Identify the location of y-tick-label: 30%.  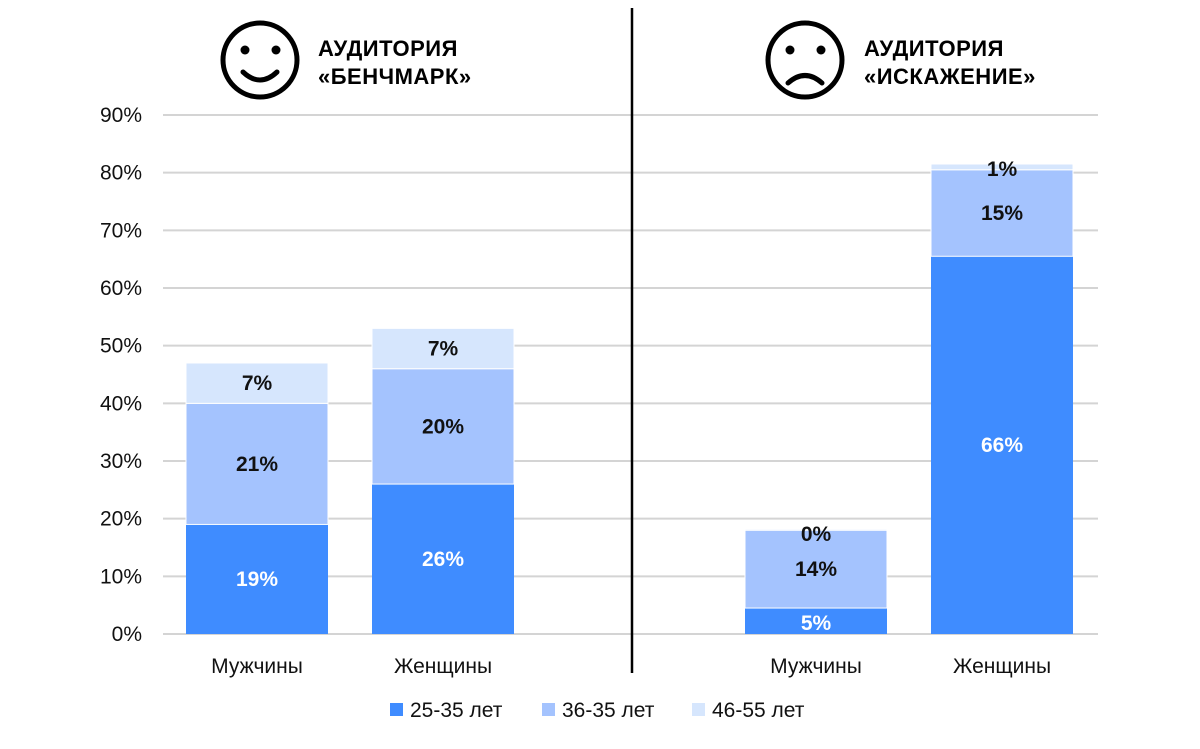
(121, 461).